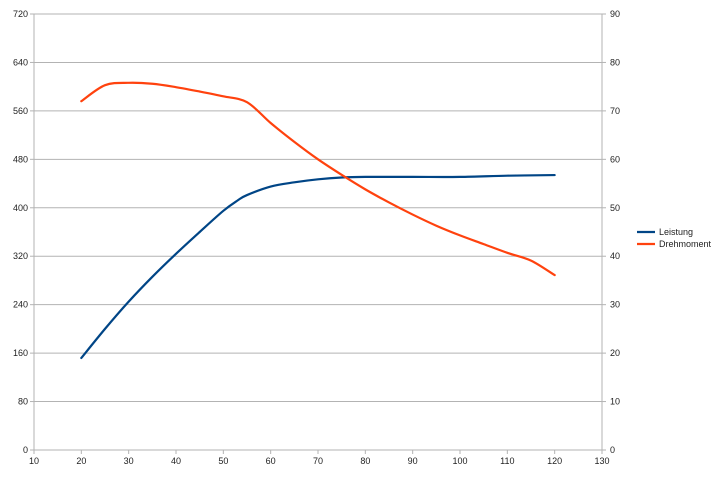  What do you see at coordinates (223, 461) in the screenshot?
I see `x-tick-label: 50` at bounding box center [223, 461].